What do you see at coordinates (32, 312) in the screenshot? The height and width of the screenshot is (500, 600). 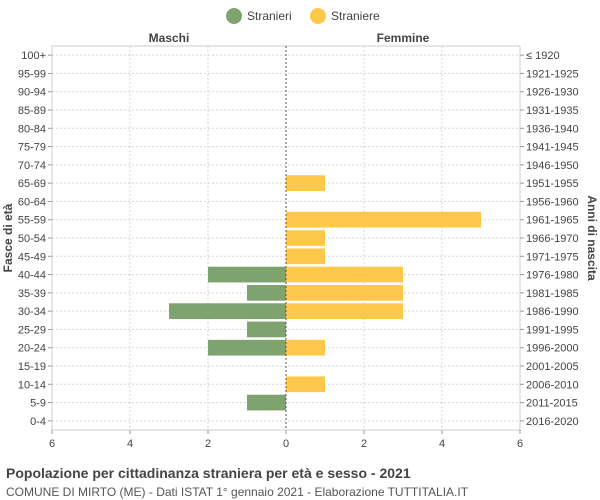 I see `age-label: 30-34` at bounding box center [32, 312].